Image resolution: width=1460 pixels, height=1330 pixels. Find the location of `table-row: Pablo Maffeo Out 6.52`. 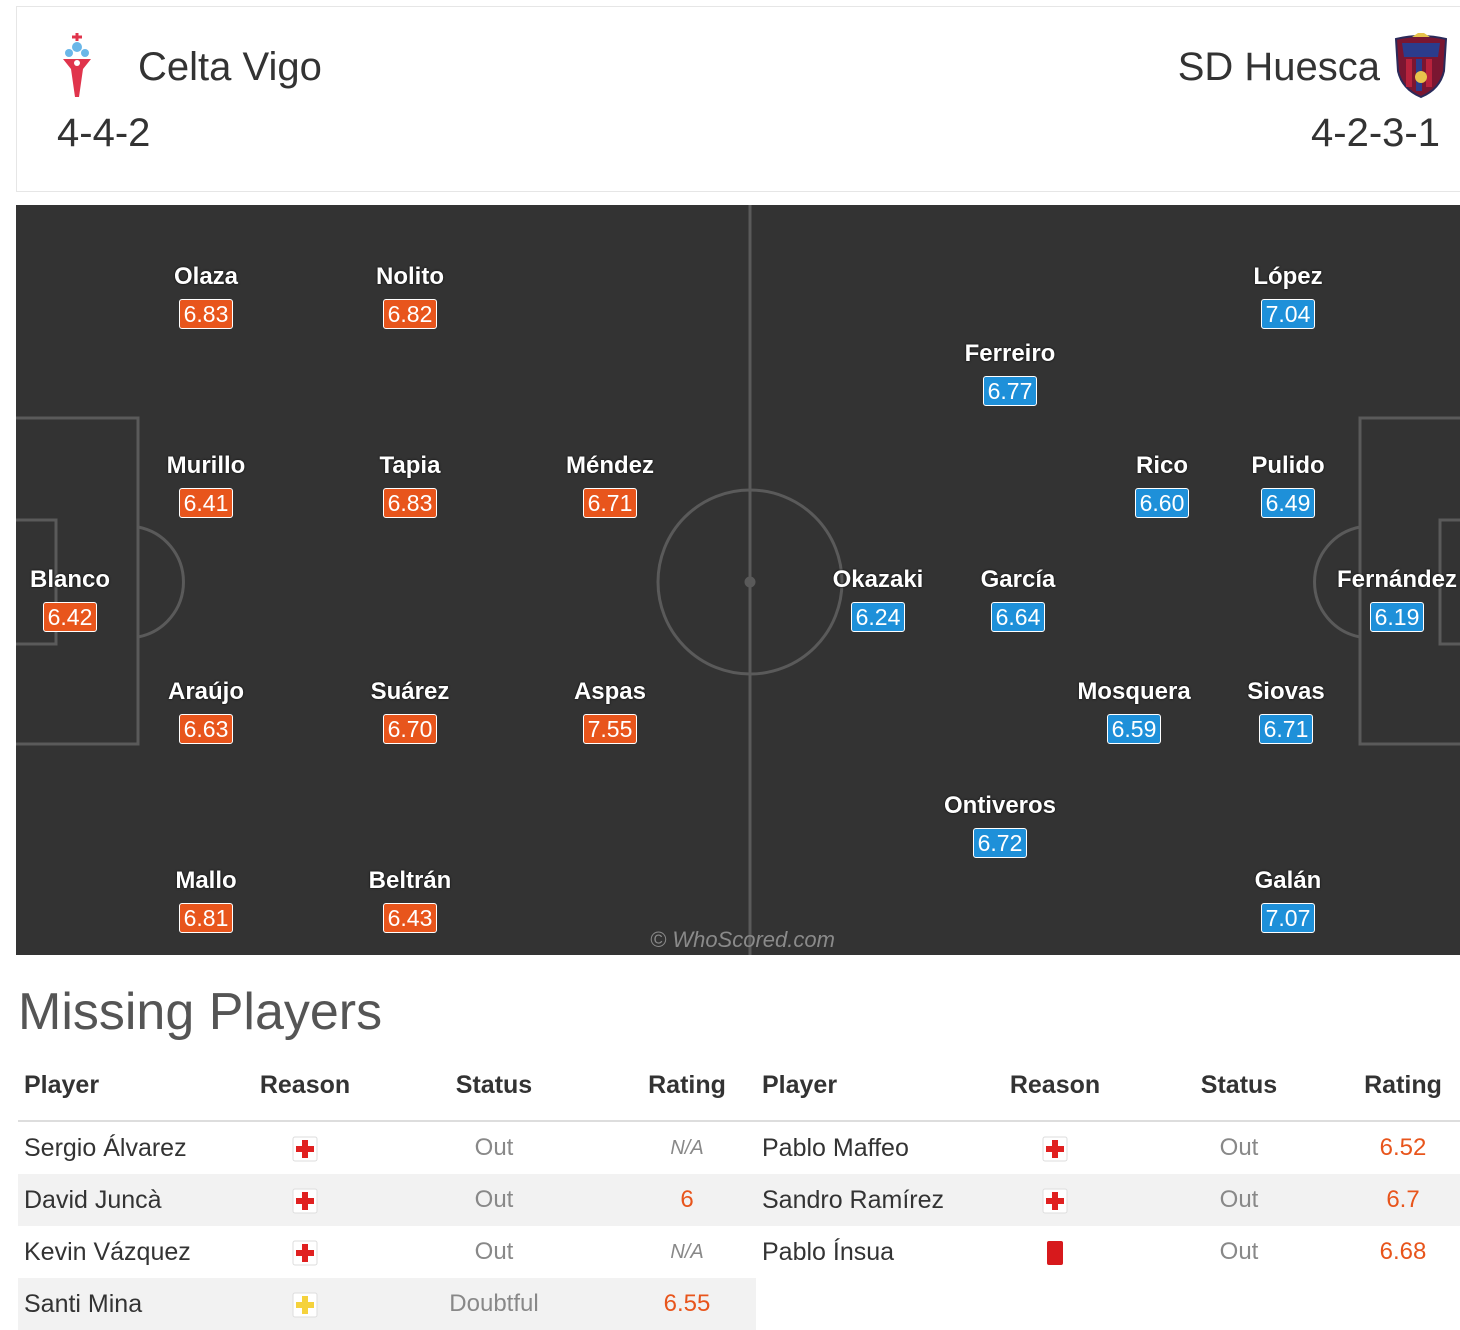

table-row: Pablo Maffeo Out 6.52 is located at coordinates (1108, 1147).